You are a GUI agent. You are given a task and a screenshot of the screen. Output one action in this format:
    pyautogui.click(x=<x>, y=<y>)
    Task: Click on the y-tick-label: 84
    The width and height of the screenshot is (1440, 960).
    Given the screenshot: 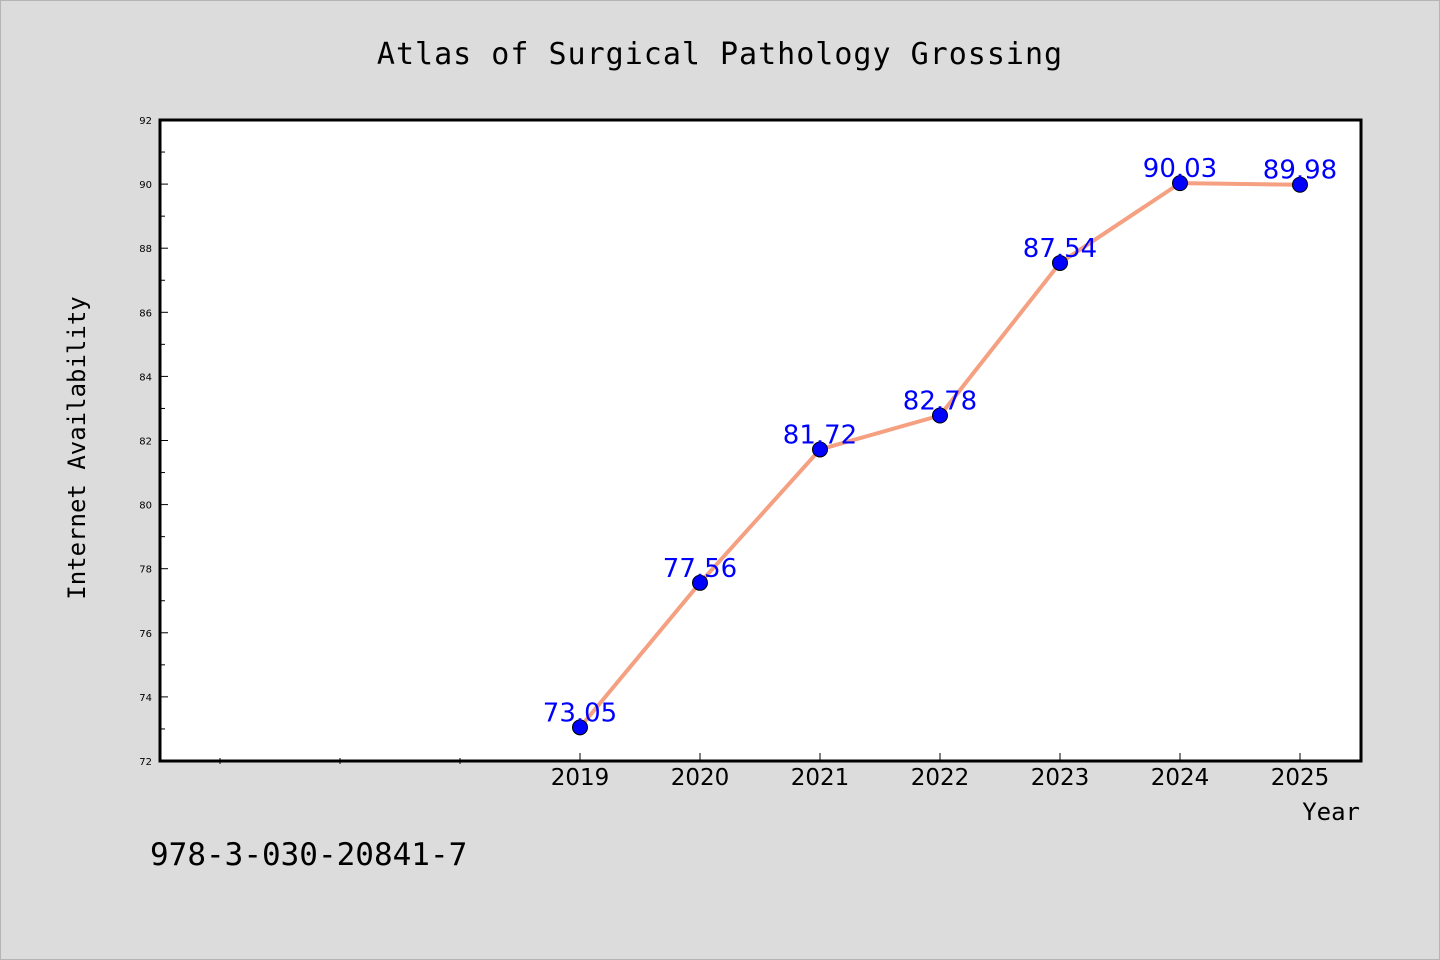 What is the action you would take?
    pyautogui.click(x=145, y=377)
    